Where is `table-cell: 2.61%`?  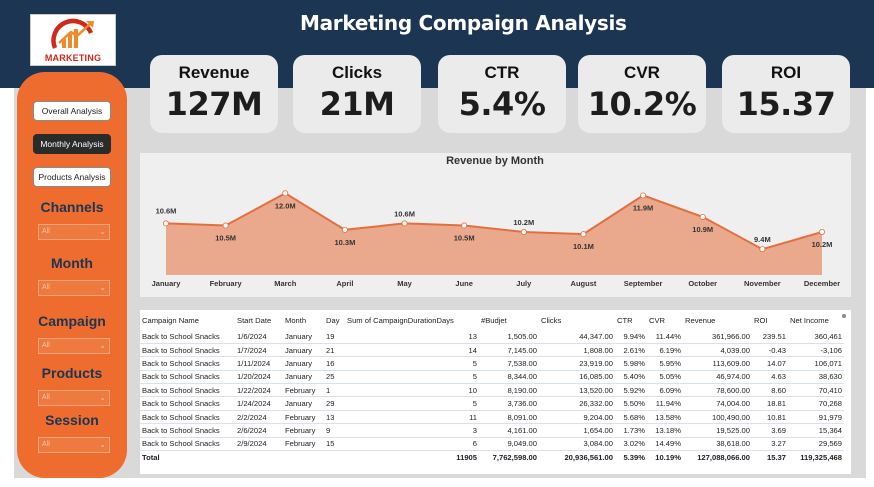 table-cell: 2.61% is located at coordinates (631, 350).